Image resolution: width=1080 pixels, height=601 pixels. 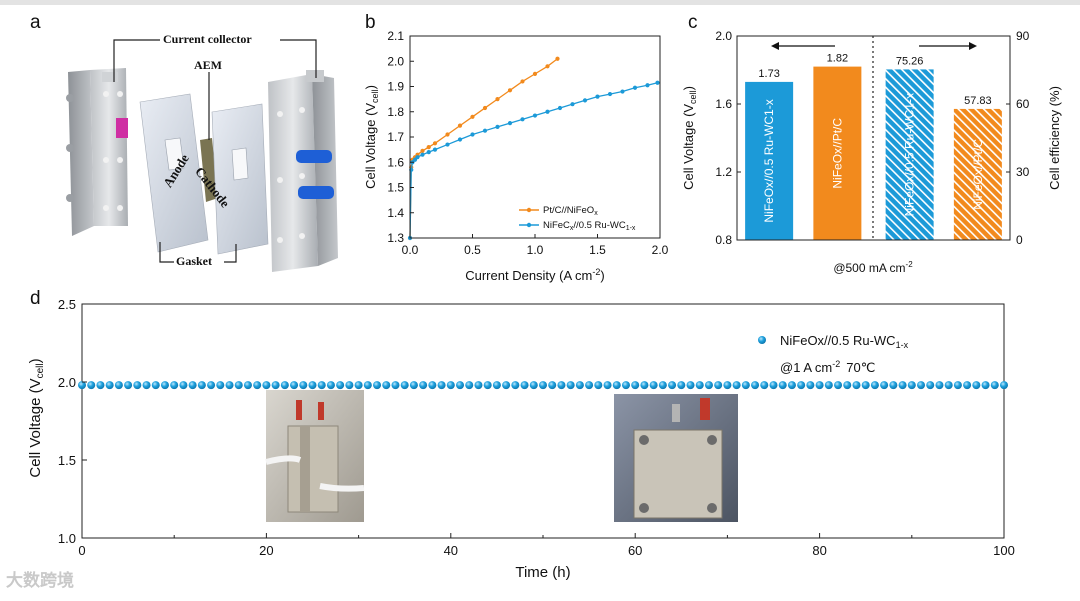 I want to click on chart-c-arrow-left, so click(x=803, y=46).